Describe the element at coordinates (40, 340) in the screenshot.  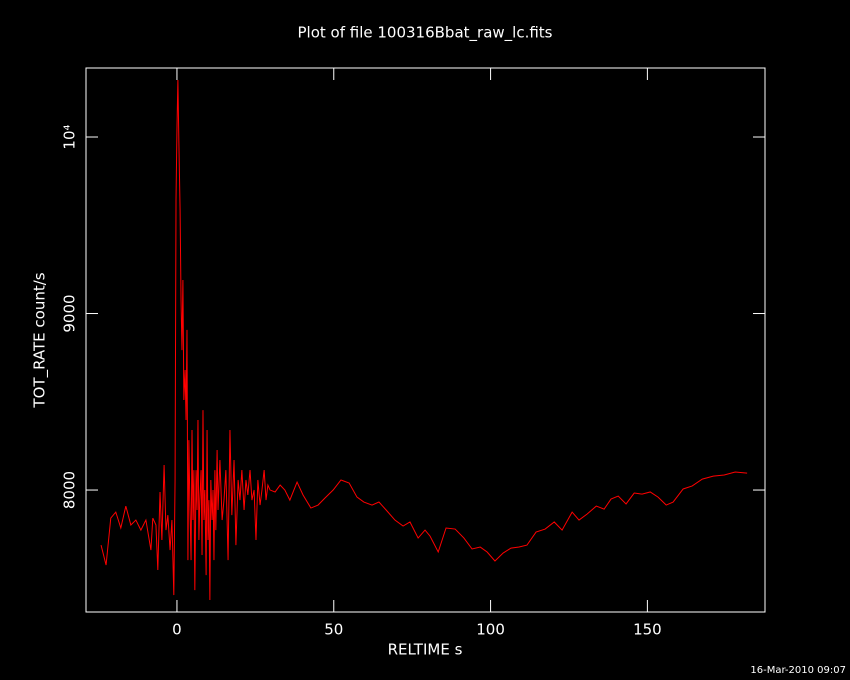
I see `y-axis-label: TOT_RATE count/s` at that location.